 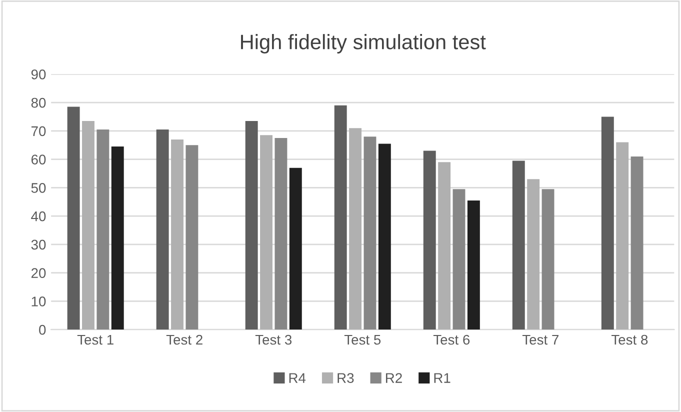 I want to click on legend-label: R2, so click(x=394, y=378).